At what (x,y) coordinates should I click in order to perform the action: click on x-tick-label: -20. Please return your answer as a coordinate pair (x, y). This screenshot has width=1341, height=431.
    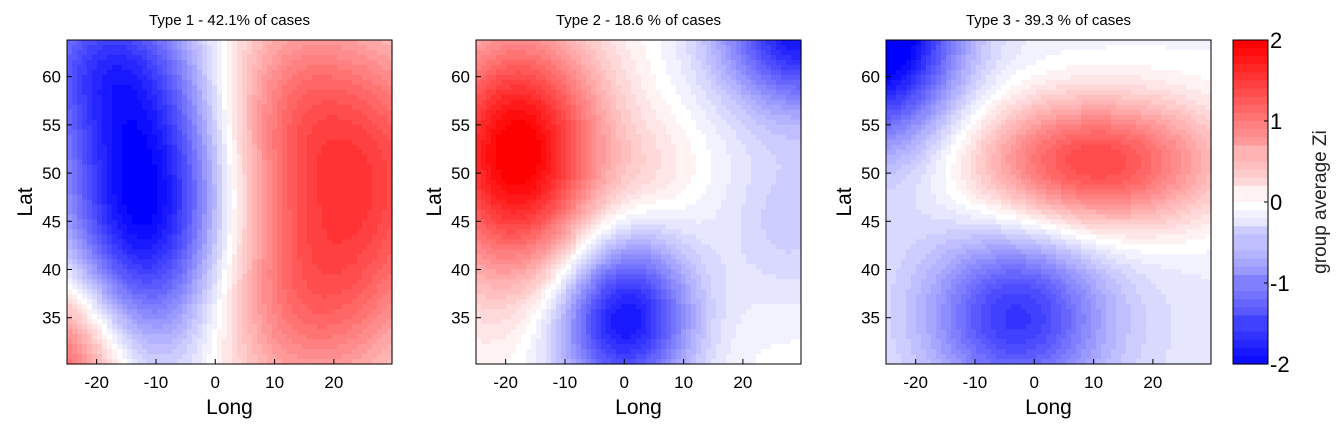
    Looking at the image, I should click on (96, 382).